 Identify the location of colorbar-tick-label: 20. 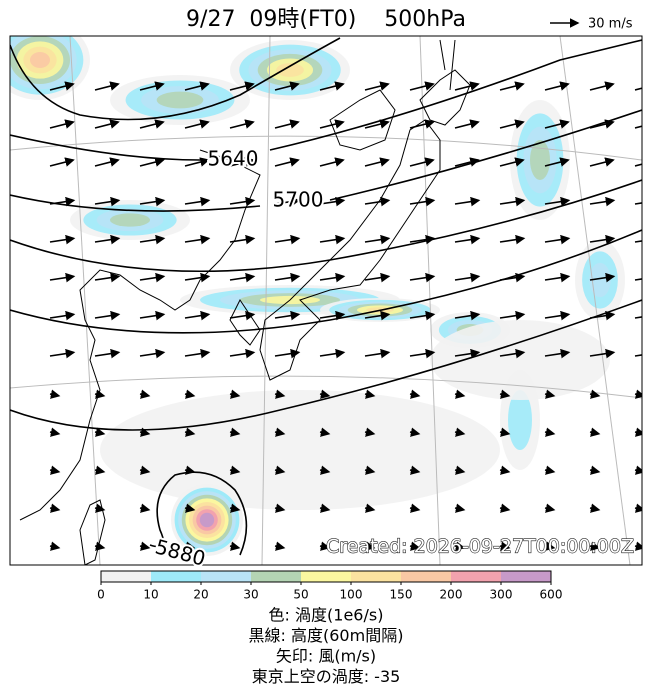
(200, 595).